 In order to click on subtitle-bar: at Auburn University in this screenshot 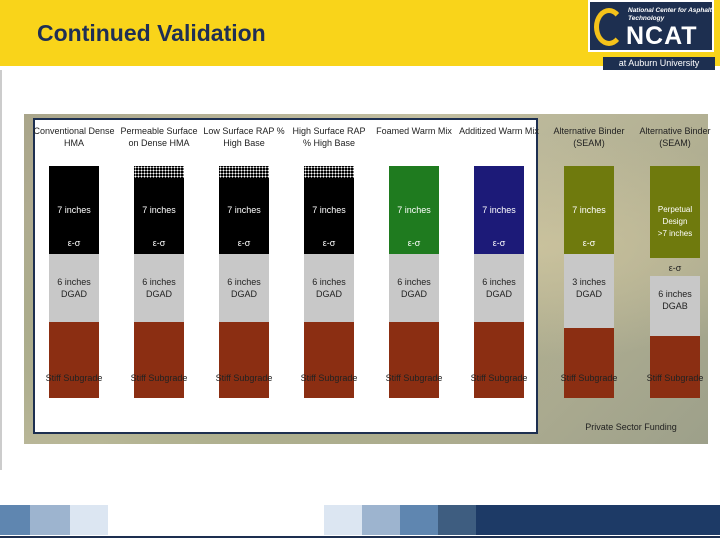, I will do `click(659, 63)`.